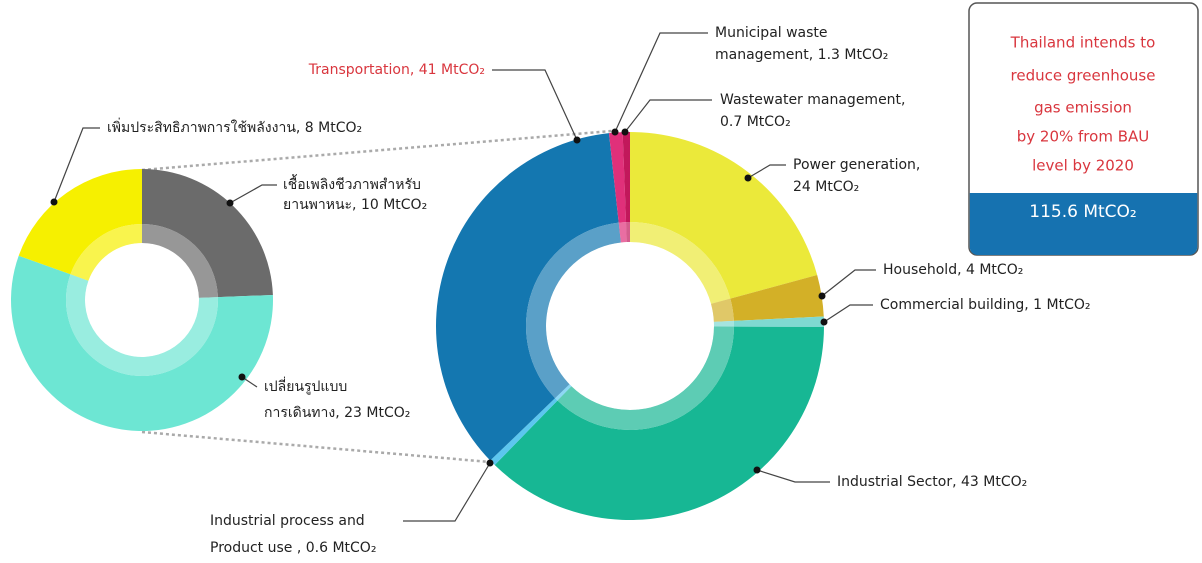 This screenshot has height=563, width=1202. Describe the element at coordinates (771, 33) in the screenshot. I see `label-line: Municipal waste` at that location.